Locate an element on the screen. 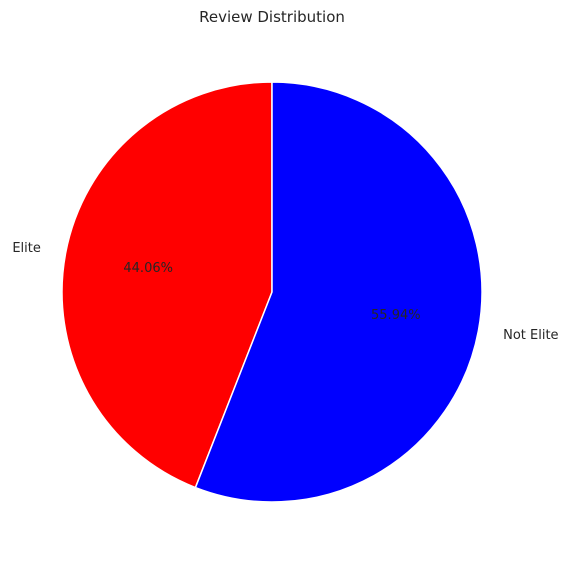 Image resolution: width=562 pixels, height=569 pixels. slice-label-not-elite: Not Elite is located at coordinates (530, 335).